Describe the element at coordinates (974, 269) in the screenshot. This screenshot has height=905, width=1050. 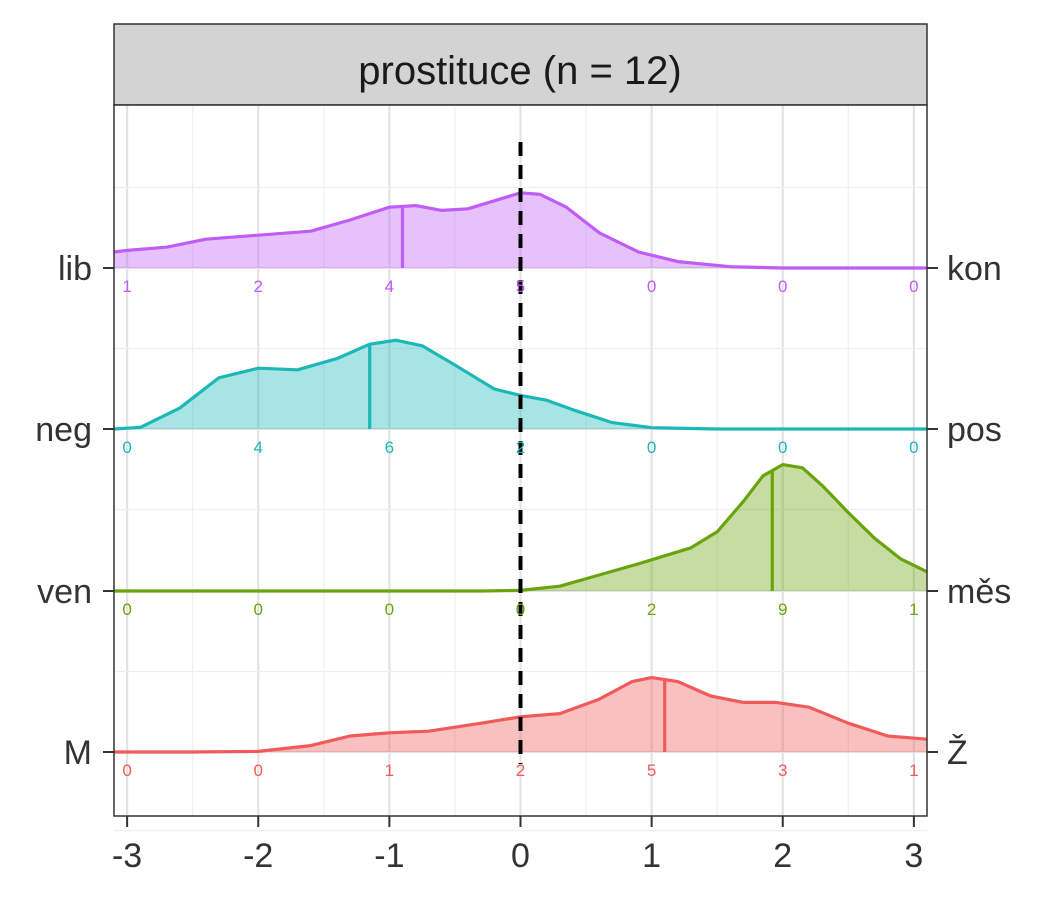
I see `right-axis-label: kon` at that location.